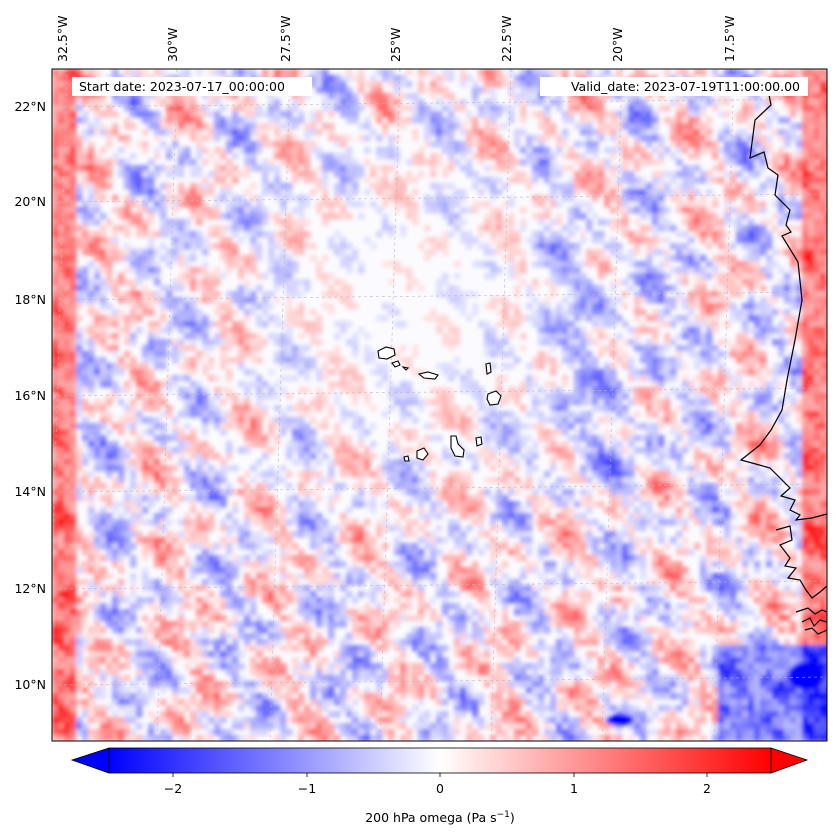 The height and width of the screenshot is (839, 837). I want to click on start-date-box, so click(192, 86).